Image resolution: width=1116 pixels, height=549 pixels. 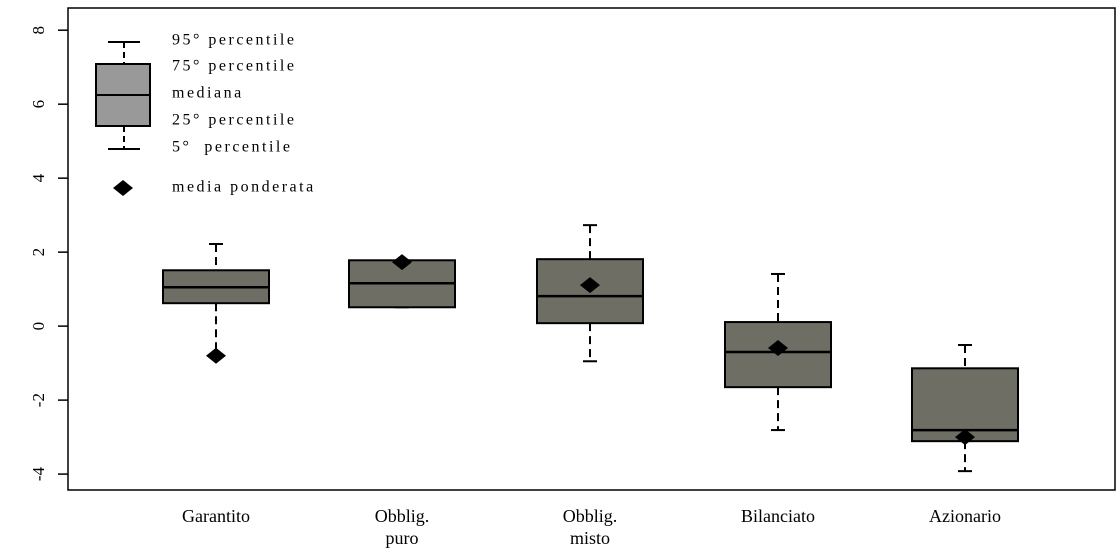 I want to click on y-tick-label: -2, so click(x=38, y=400).